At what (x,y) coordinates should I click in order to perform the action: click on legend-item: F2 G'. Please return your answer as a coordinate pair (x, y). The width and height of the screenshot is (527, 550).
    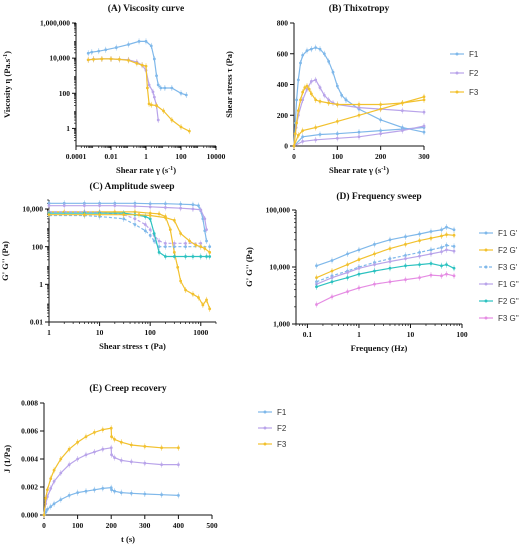
    Looking at the image, I should click on (498, 250).